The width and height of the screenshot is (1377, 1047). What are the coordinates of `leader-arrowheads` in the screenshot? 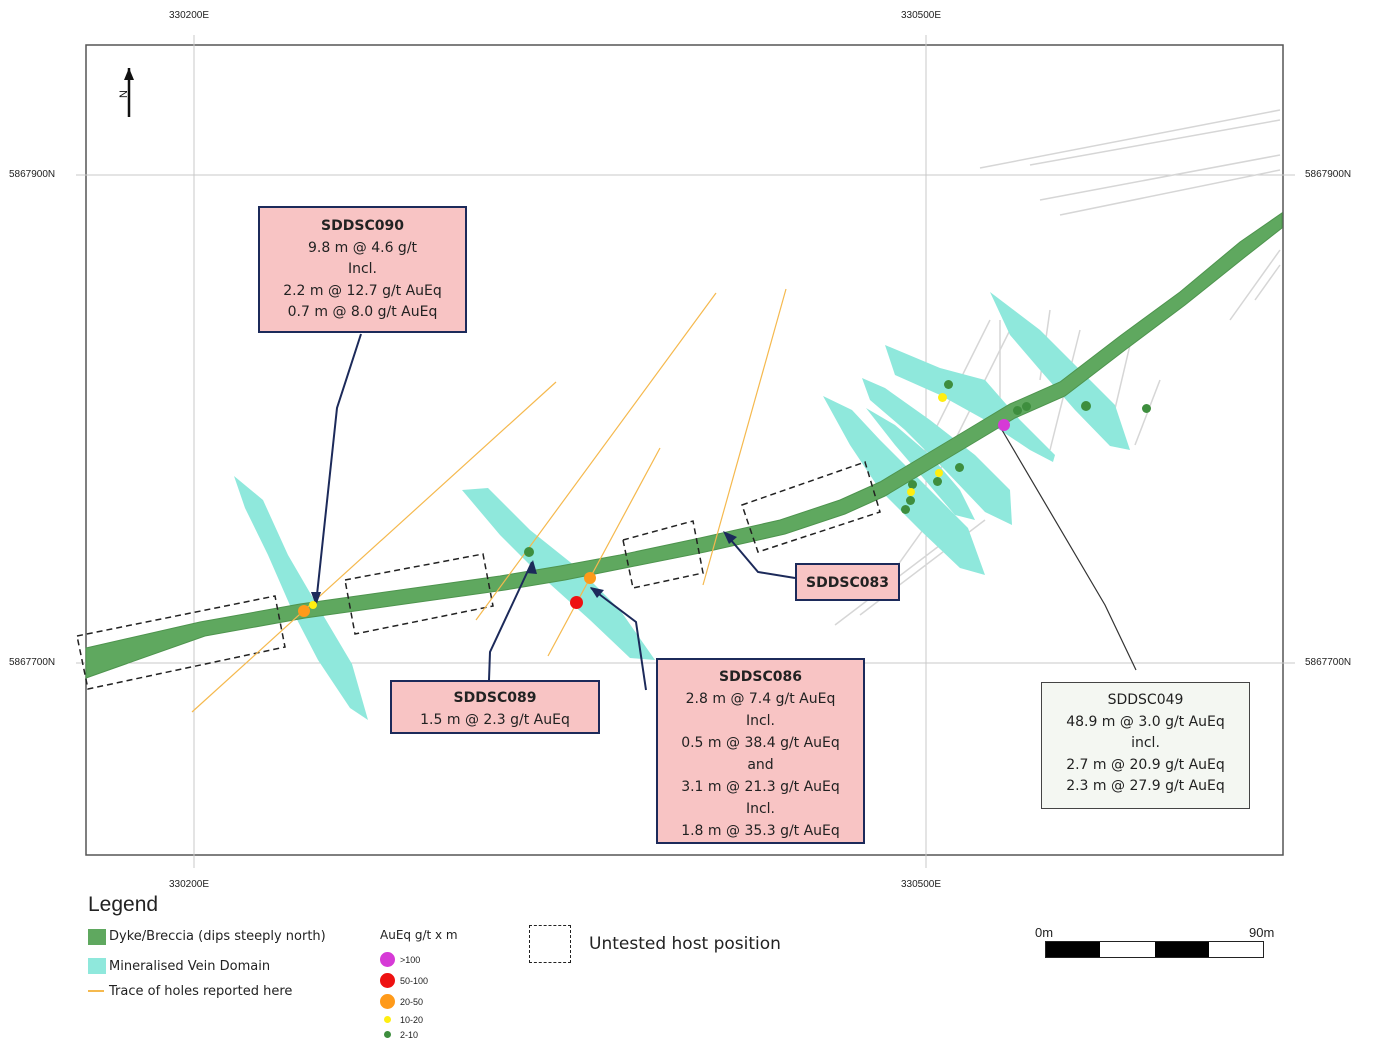 It's located at (524, 568).